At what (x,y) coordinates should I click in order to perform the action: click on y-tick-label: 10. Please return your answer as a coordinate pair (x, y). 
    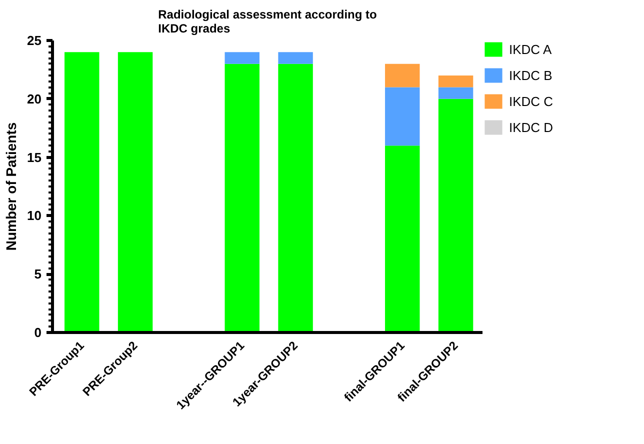
    Looking at the image, I should click on (34, 216).